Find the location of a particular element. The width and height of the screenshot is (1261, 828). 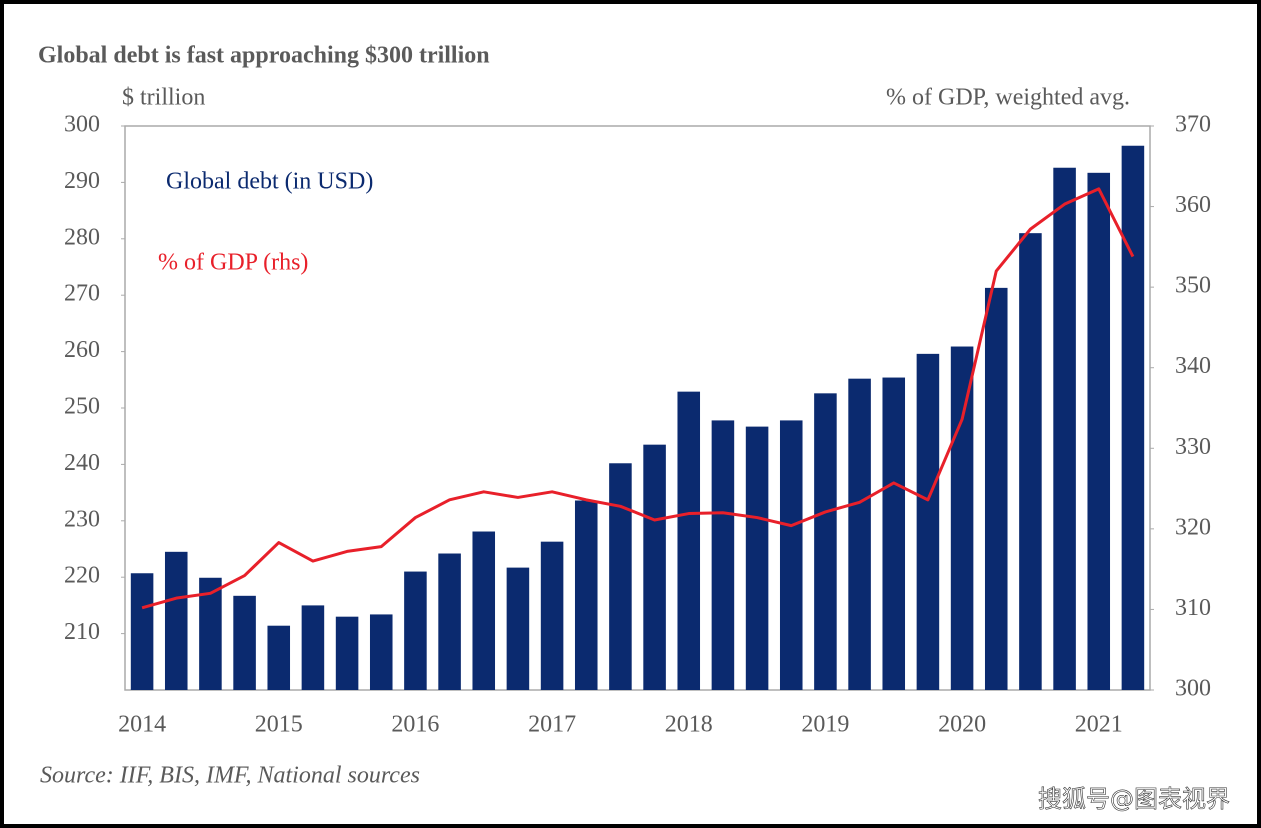

x-tick-label: 2017 is located at coordinates (552, 725).